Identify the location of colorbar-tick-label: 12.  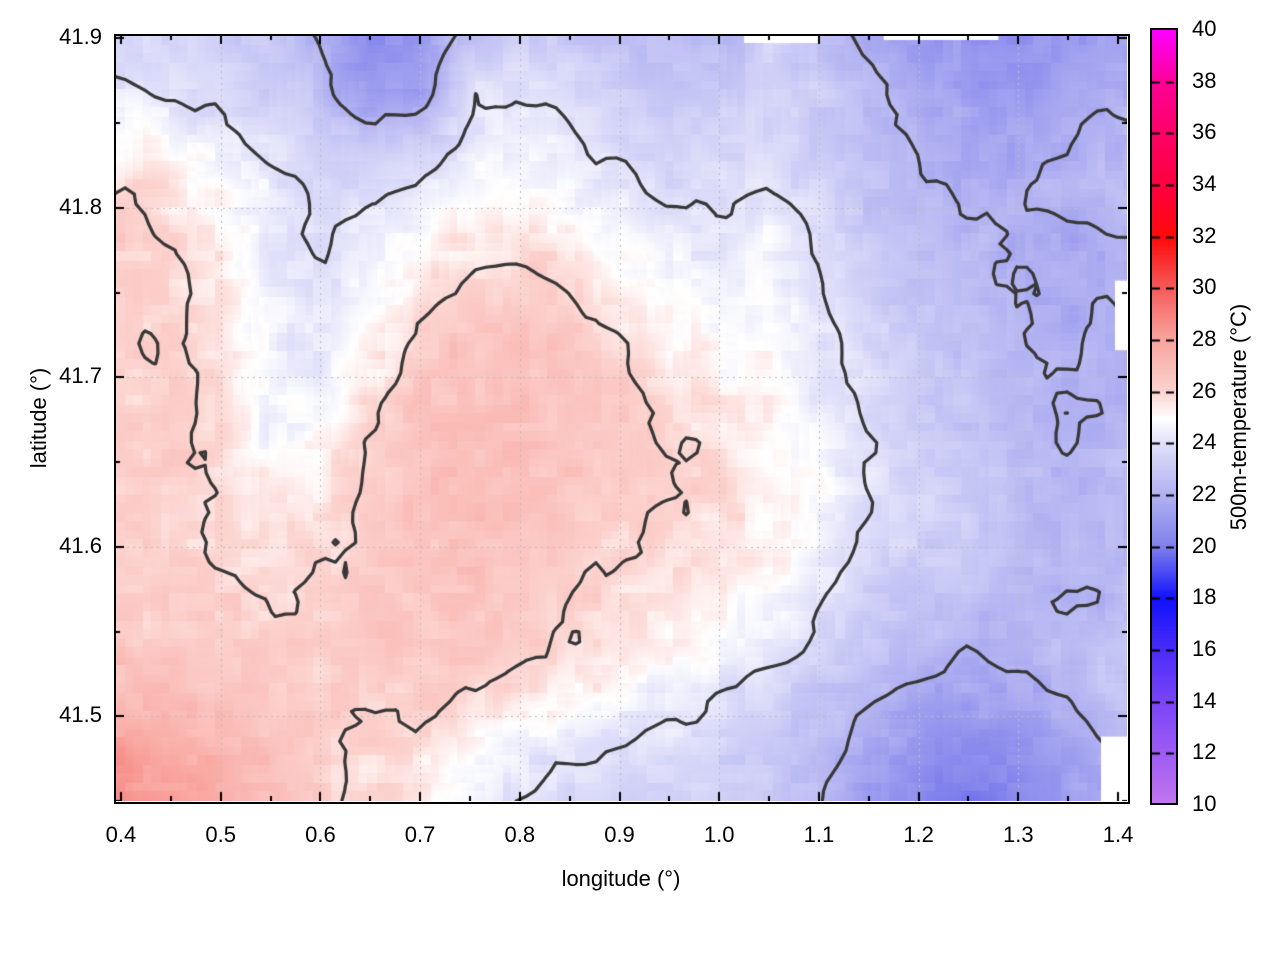
(1204, 752).